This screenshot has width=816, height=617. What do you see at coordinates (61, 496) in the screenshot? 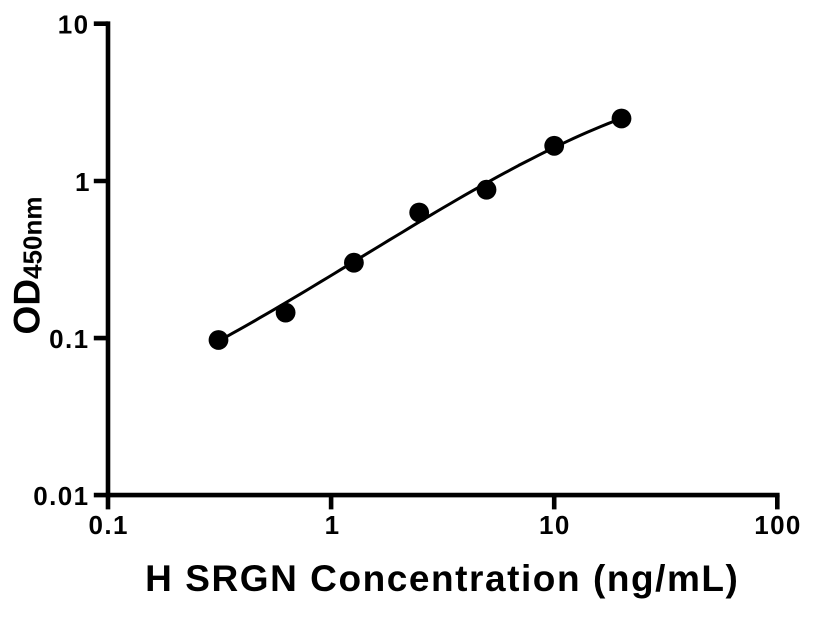
I see `svg-text: 0.01` at bounding box center [61, 496].